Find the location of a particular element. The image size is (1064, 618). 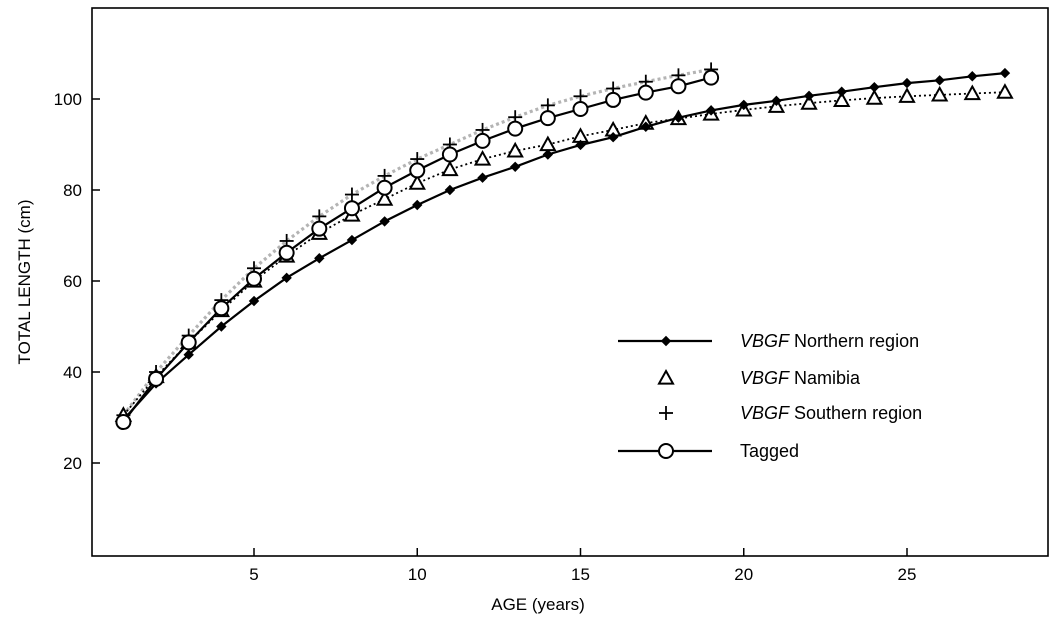

legend-item: VBGF Southern region is located at coordinates (790, 413).